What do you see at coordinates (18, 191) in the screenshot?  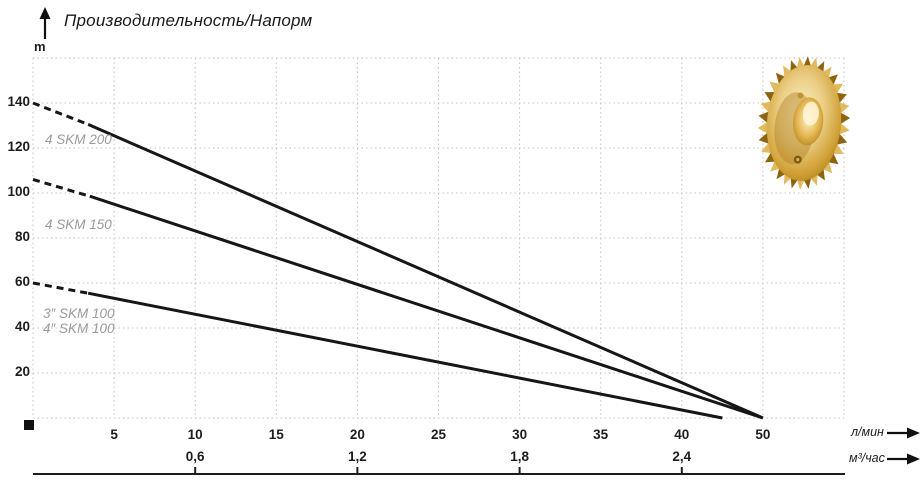 I see `y-tick-label: 100` at bounding box center [18, 191].